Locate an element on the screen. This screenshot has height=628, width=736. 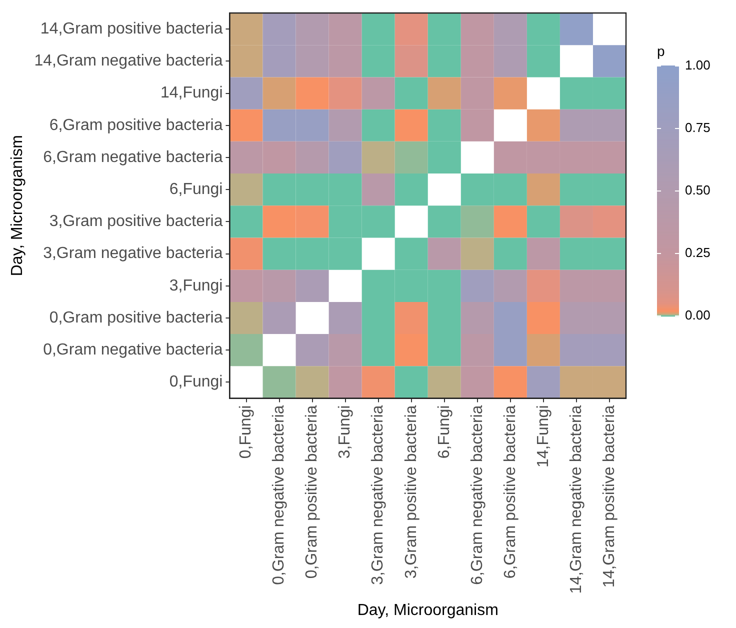
color-bar-label: 0.75 is located at coordinates (697, 128).